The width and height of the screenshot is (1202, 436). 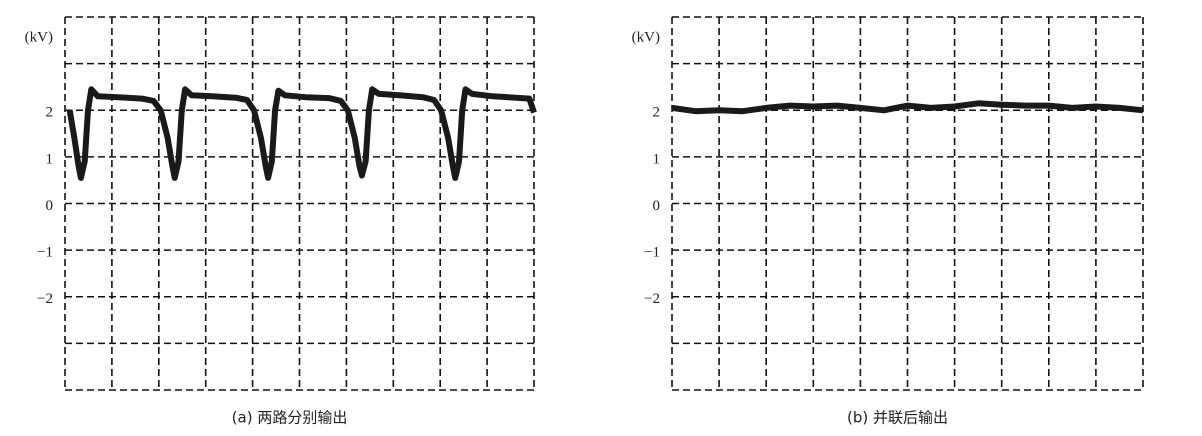 What do you see at coordinates (897, 418) in the screenshot?
I see `caption: (b) 并联后输出` at bounding box center [897, 418].